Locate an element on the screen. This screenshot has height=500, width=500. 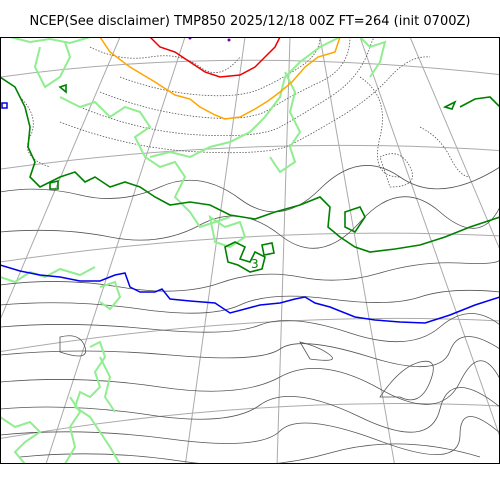
isotherm-orange is located at coordinates (220, 78).